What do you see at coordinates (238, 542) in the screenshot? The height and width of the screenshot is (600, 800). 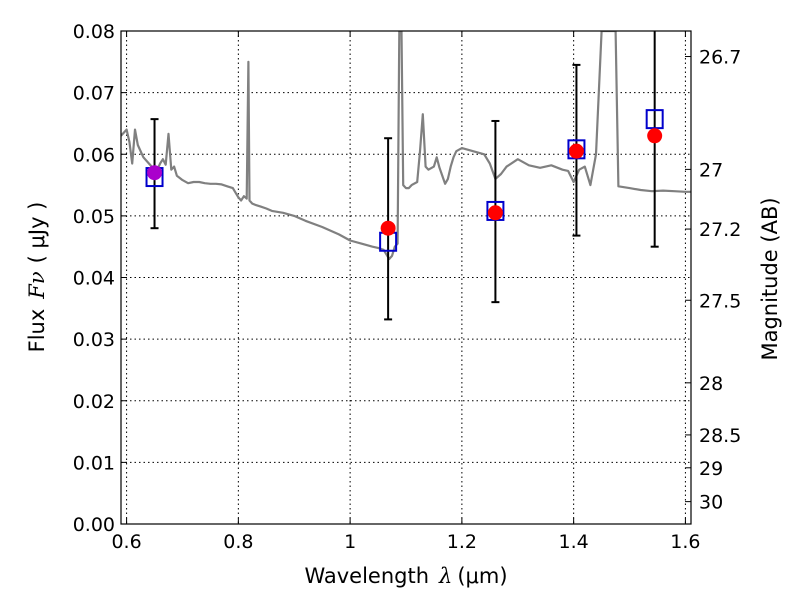 I see `x-tick-label-1: 0.8` at bounding box center [238, 542].